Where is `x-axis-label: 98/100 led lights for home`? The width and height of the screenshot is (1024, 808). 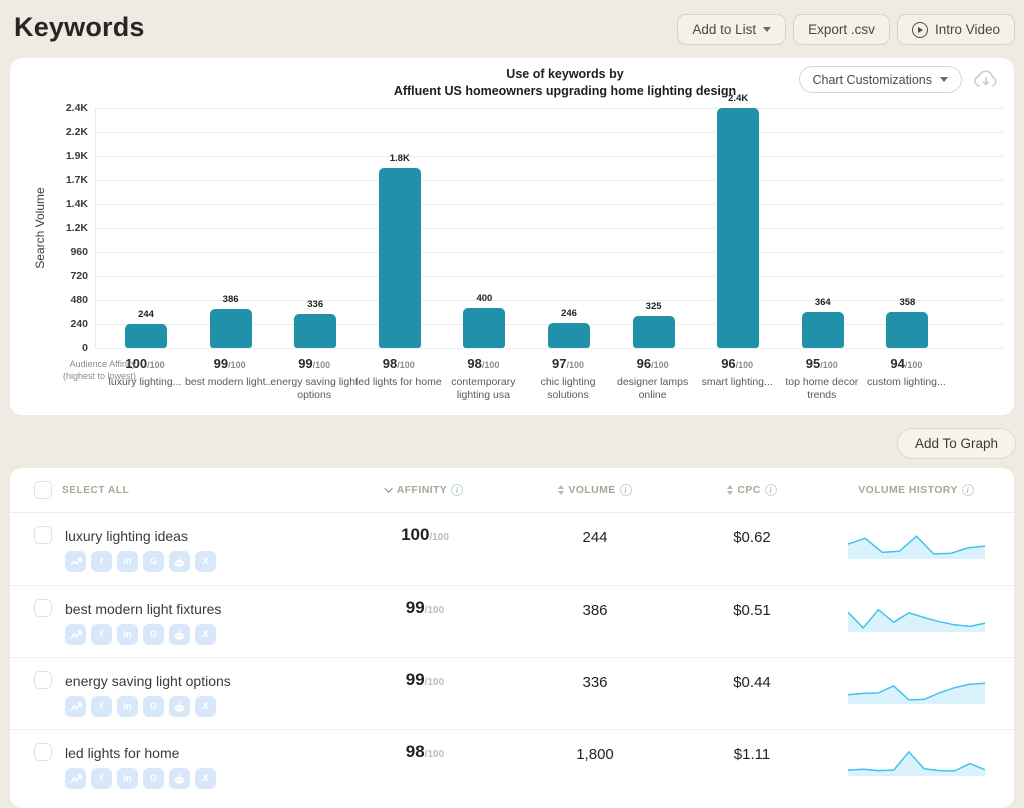 x-axis-label: 98/100 led lights for home is located at coordinates (399, 372).